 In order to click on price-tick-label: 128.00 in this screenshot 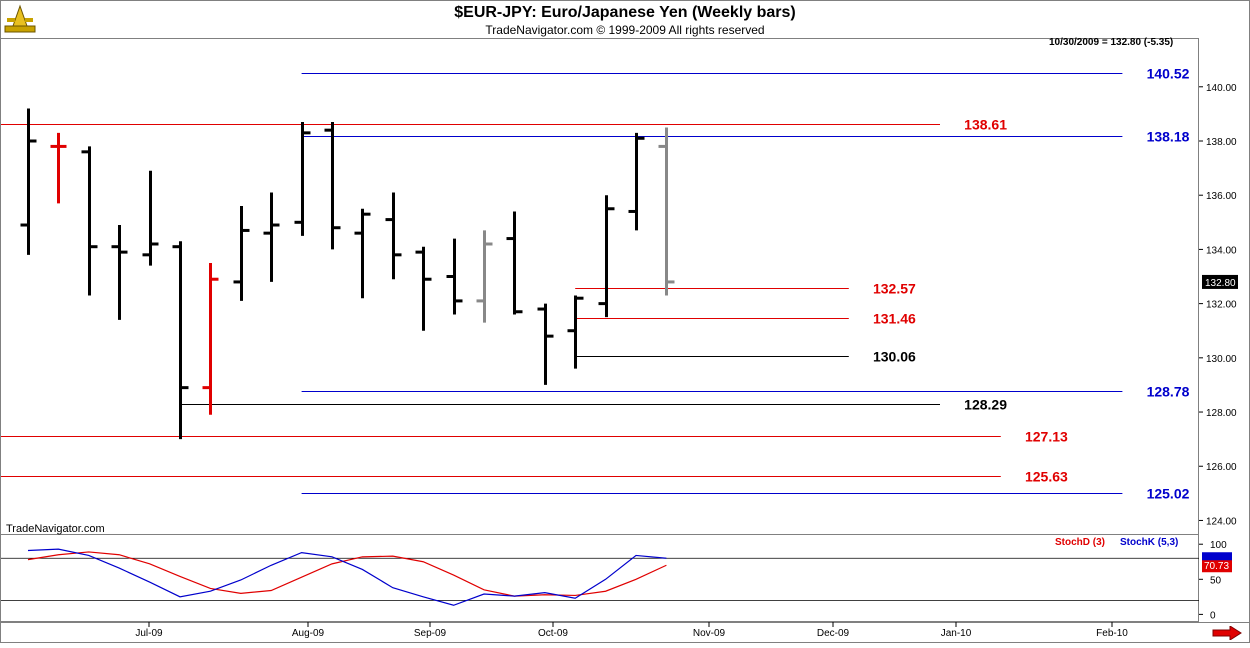, I will do `click(1221, 413)`.